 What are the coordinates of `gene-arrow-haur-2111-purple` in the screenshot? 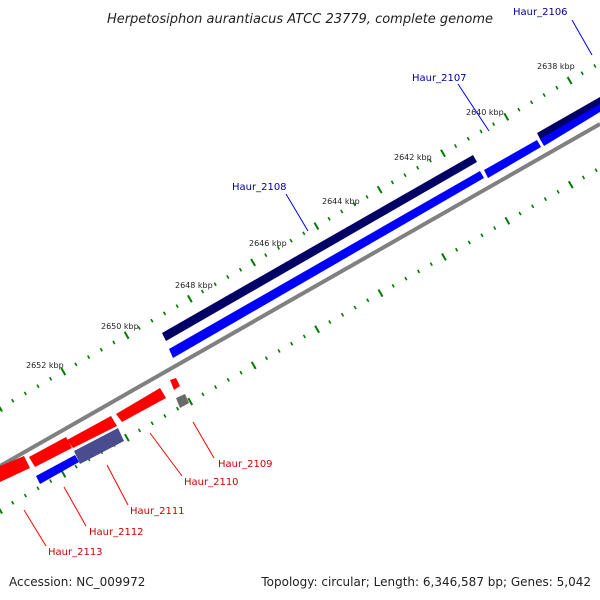 It's located at (99, 446).